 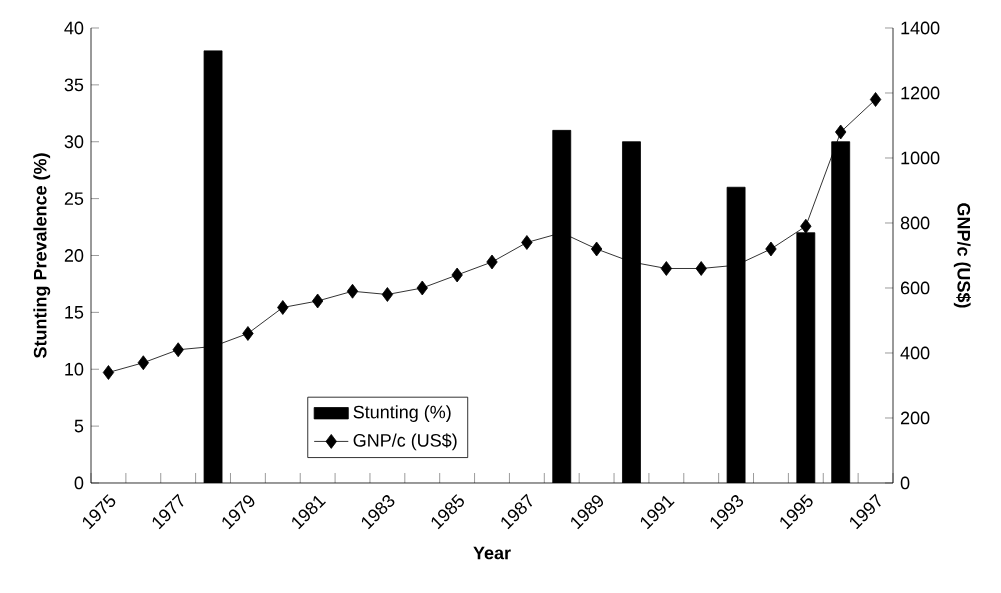 What do you see at coordinates (74, 28) in the screenshot?
I see `y-tick-label: 40` at bounding box center [74, 28].